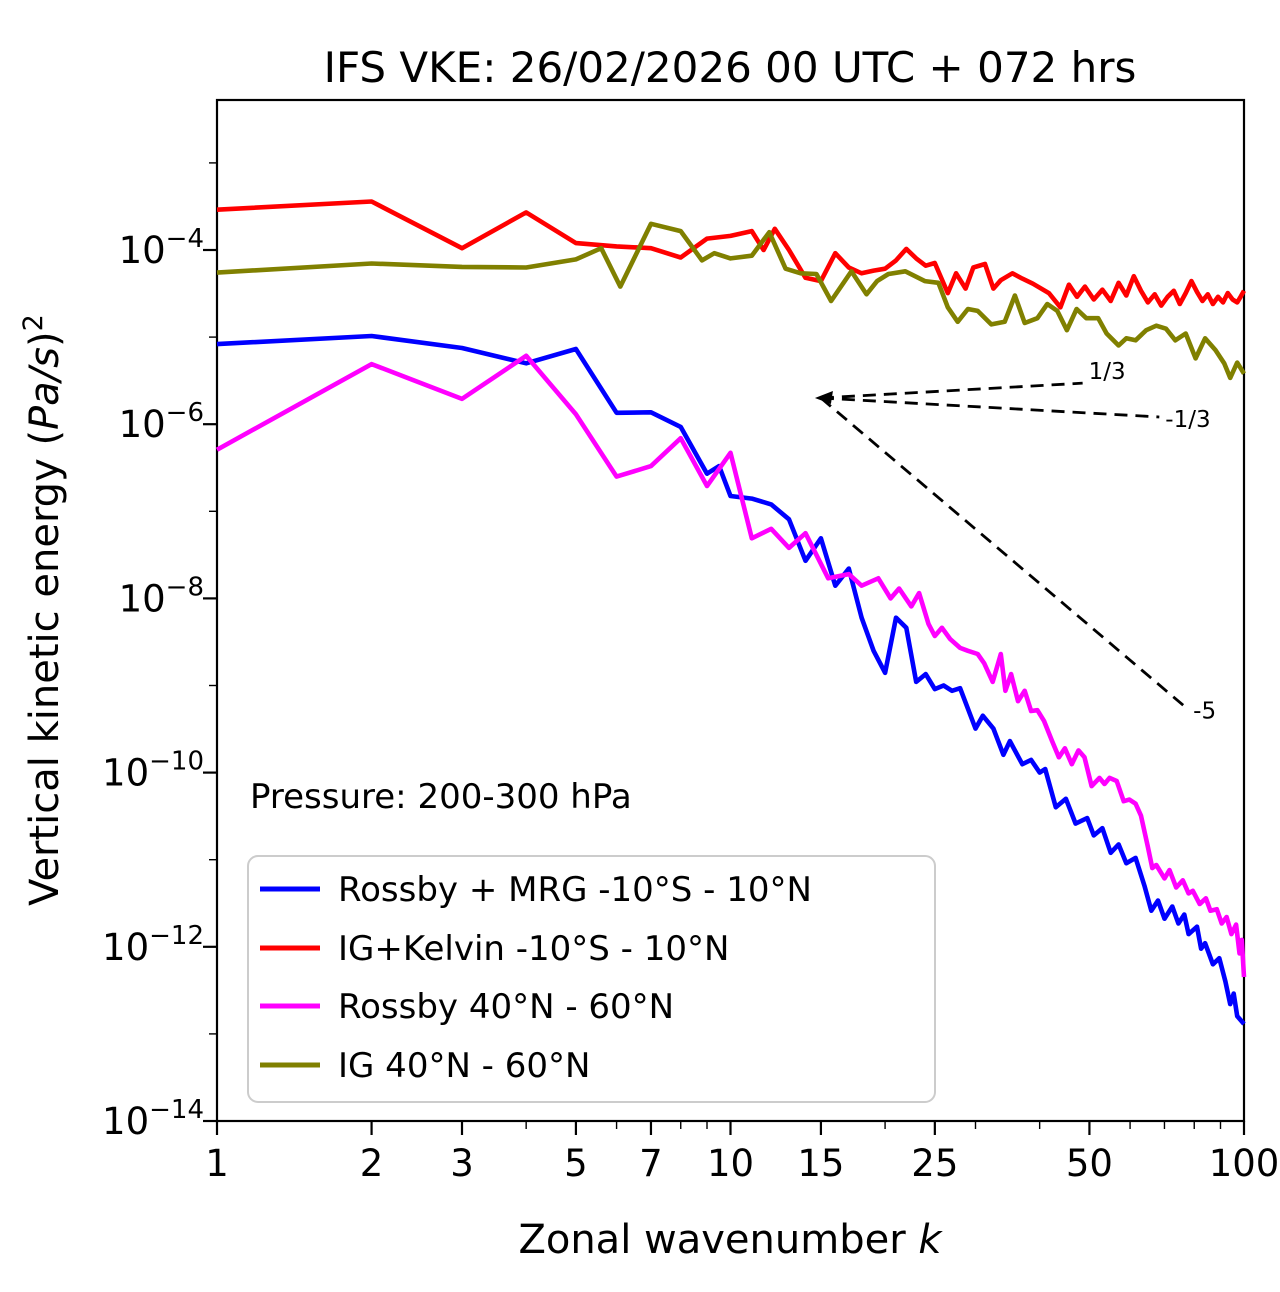  I want to click on x-axis-label-variable: k, so click(930, 1240).